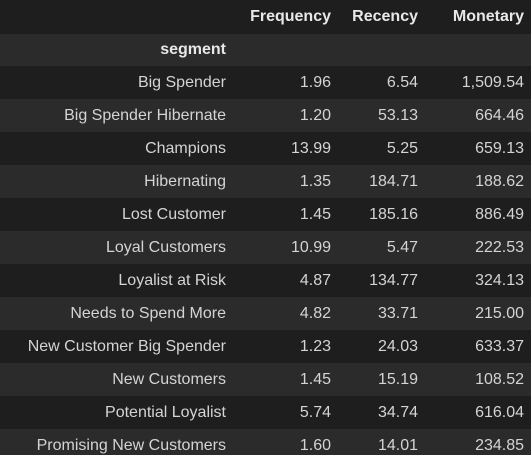 The image size is (531, 455). What do you see at coordinates (381, 214) in the screenshot?
I see `cell-recency: 185.16` at bounding box center [381, 214].